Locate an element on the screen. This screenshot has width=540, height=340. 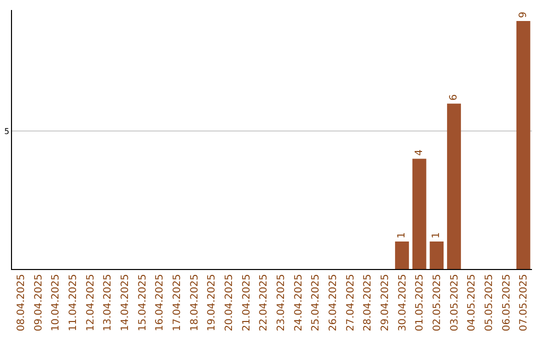
x-tick-label: 24.04.2025 is located at coordinates (298, 303).